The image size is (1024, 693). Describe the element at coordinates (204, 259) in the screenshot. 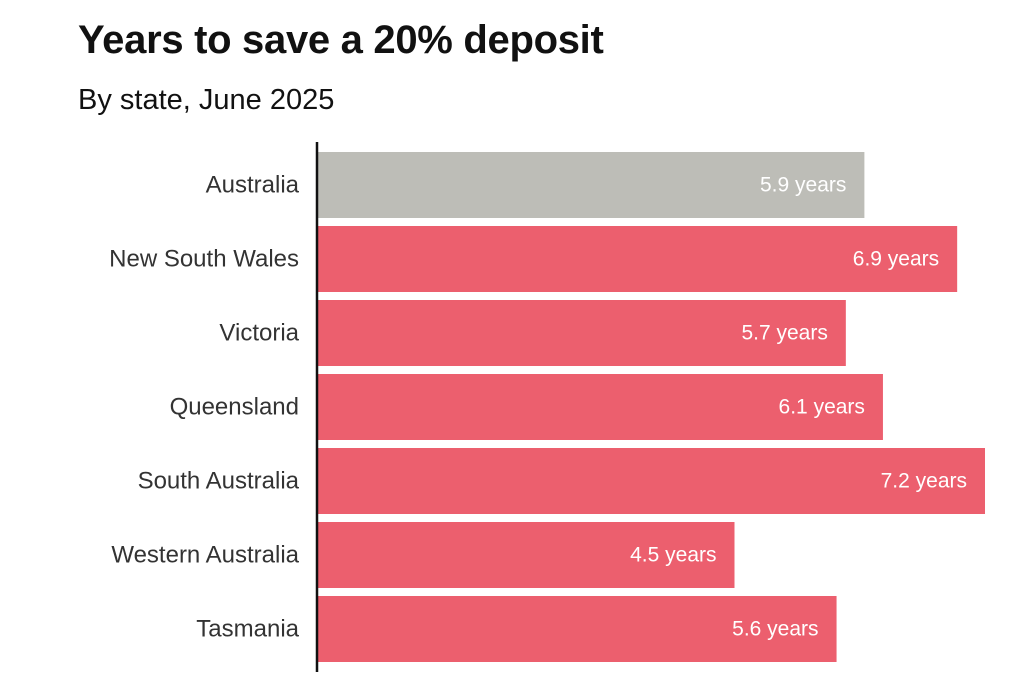

I see `category-label: New South Wales` at that location.